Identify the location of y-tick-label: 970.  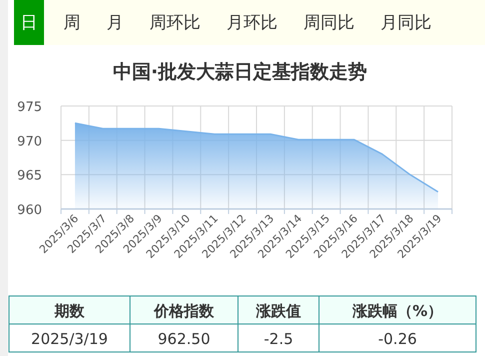
(29, 142).